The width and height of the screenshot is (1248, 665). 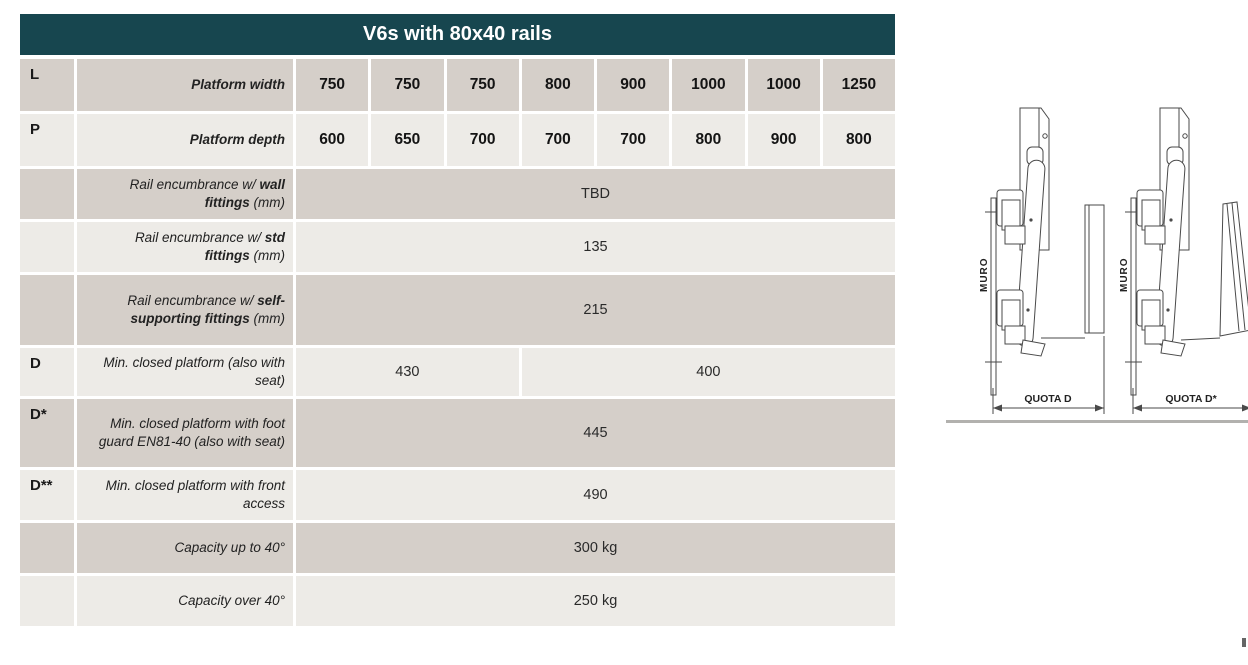 I want to click on merged-value-cell: 250 kg, so click(x=595, y=601).